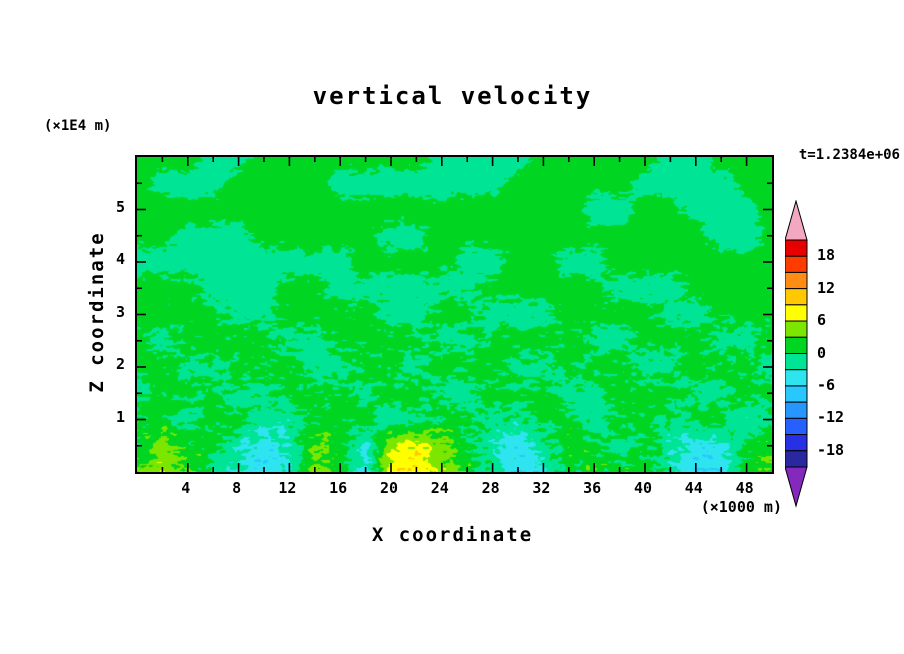  Describe the element at coordinates (826, 287) in the screenshot. I see `colorbar-label: 12` at that location.